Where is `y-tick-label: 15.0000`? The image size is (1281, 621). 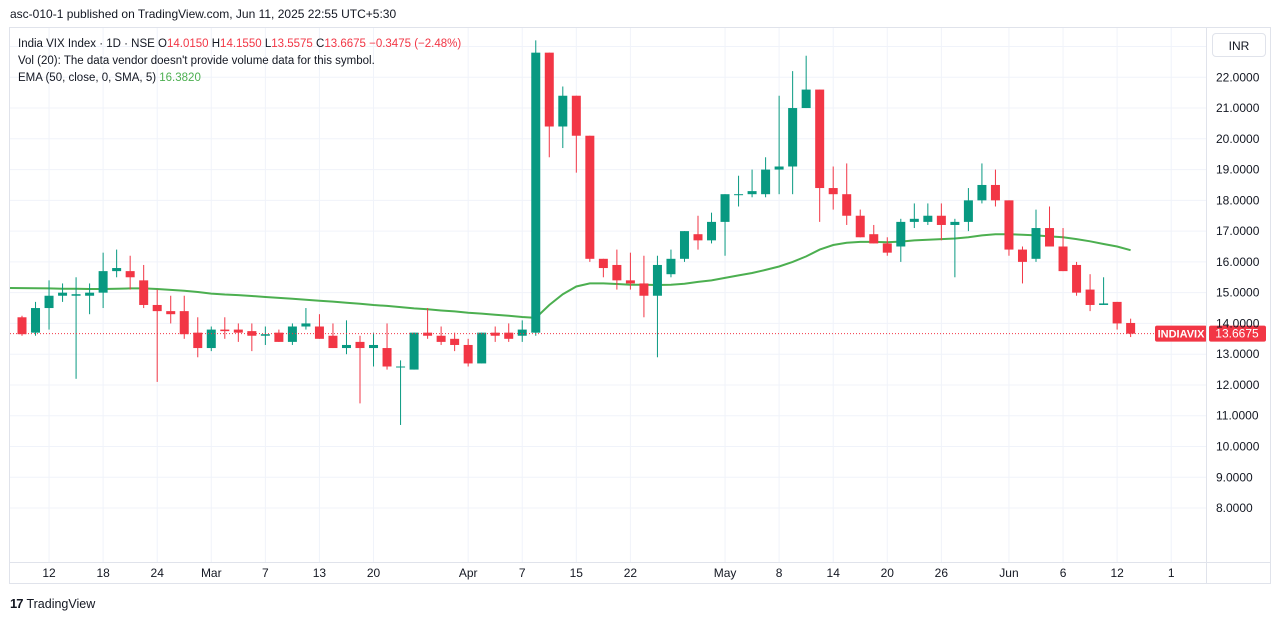
y-tick-label: 15.0000 is located at coordinates (1238, 293).